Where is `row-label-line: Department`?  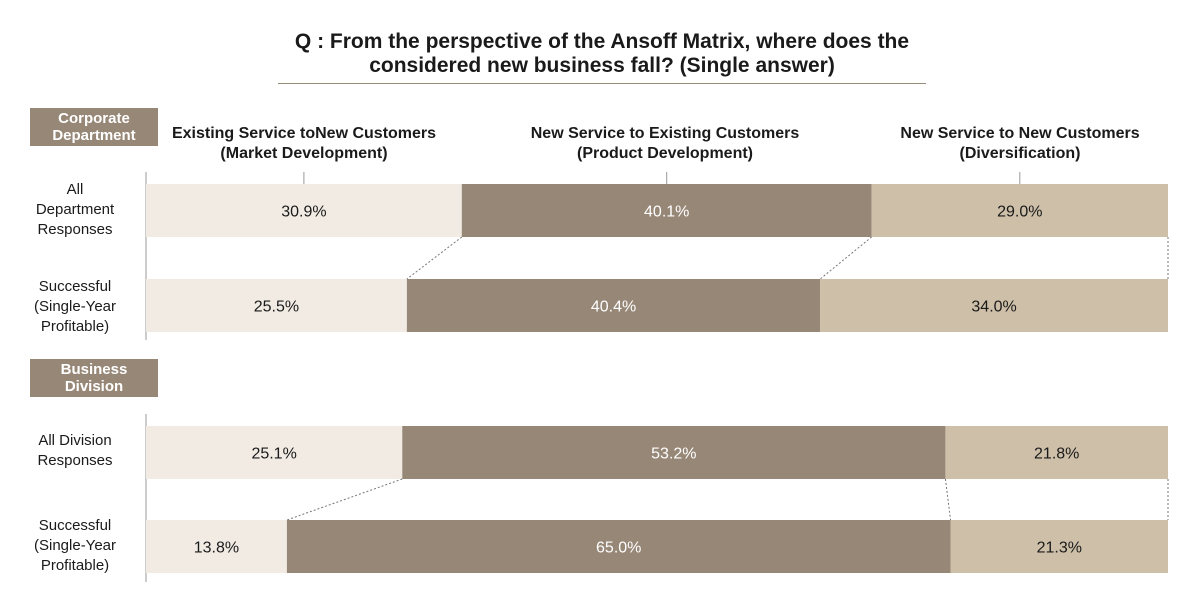 row-label-line: Department is located at coordinates (75, 209).